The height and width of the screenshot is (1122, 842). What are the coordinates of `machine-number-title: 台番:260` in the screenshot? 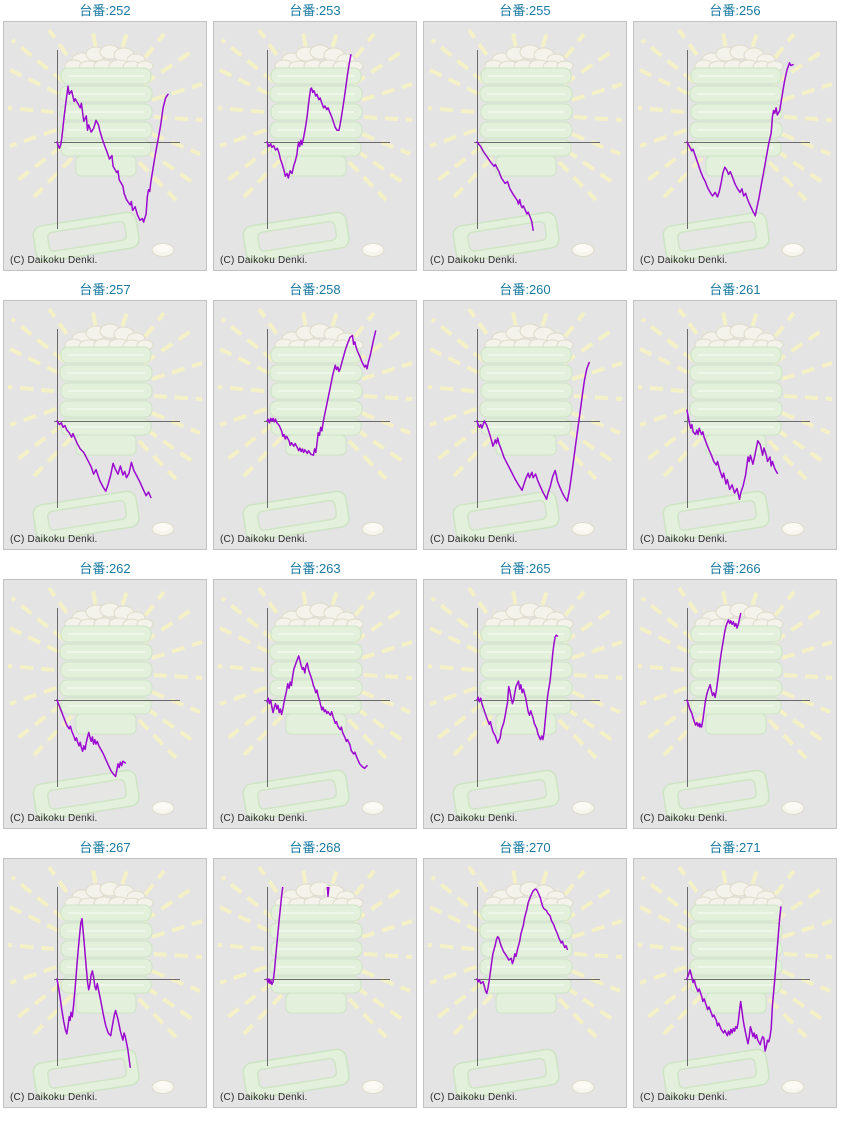 It's located at (525, 289).